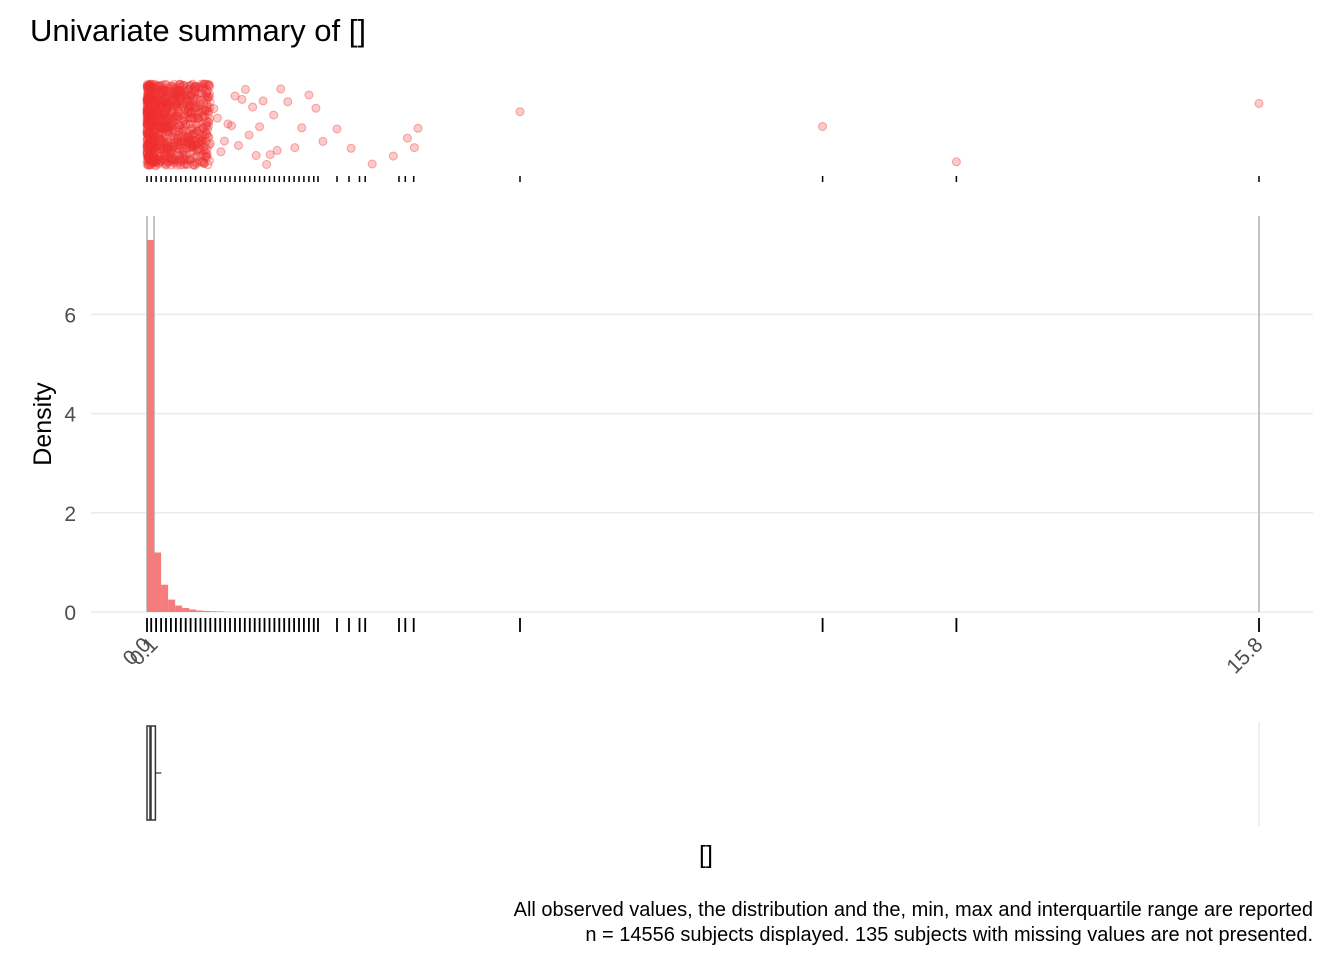  I want to click on boxplot-panel, so click(703, 774).